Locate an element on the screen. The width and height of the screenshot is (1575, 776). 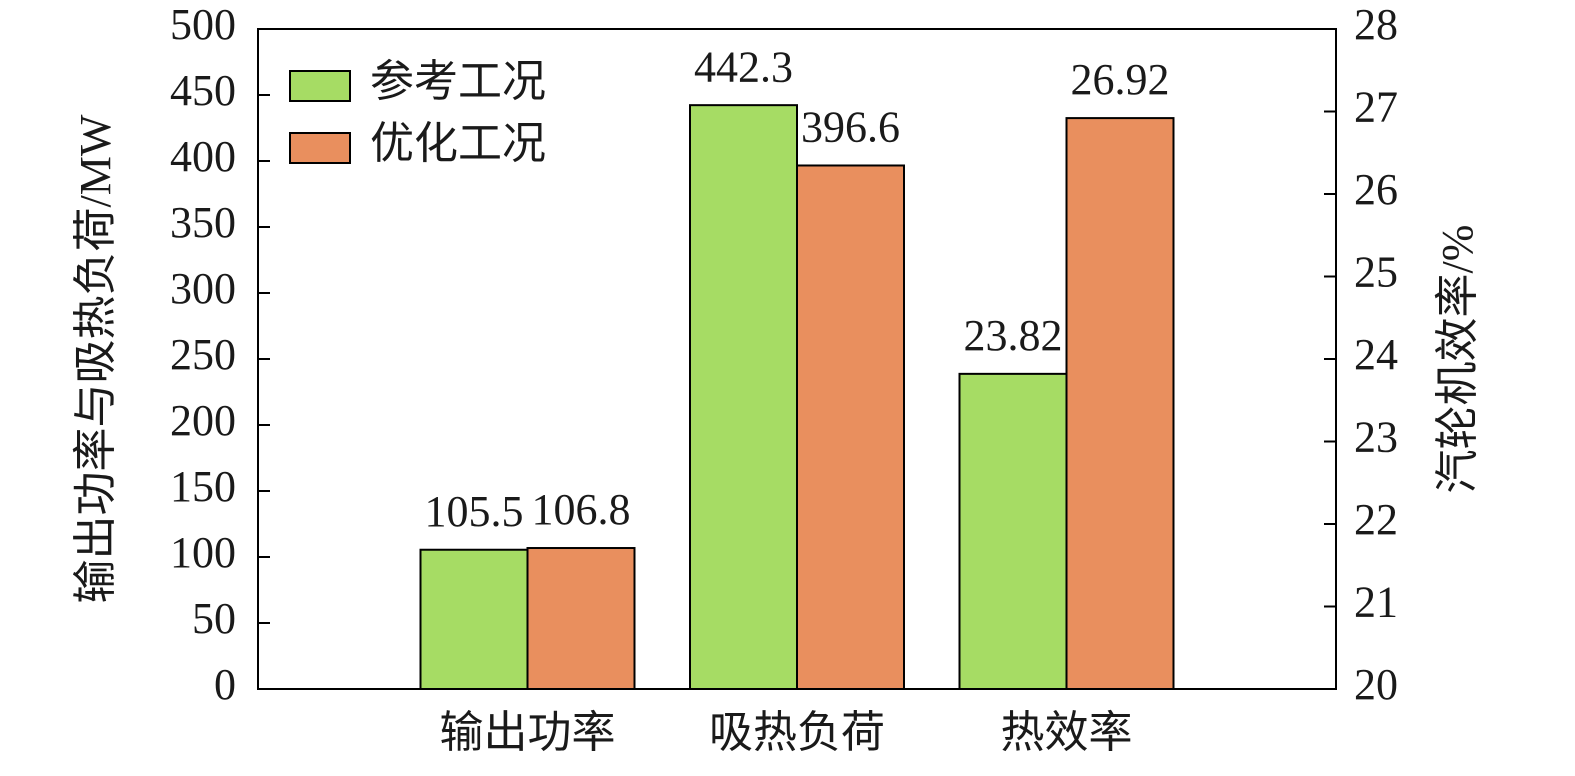
y-tick-label: 100 is located at coordinates (203, 552).